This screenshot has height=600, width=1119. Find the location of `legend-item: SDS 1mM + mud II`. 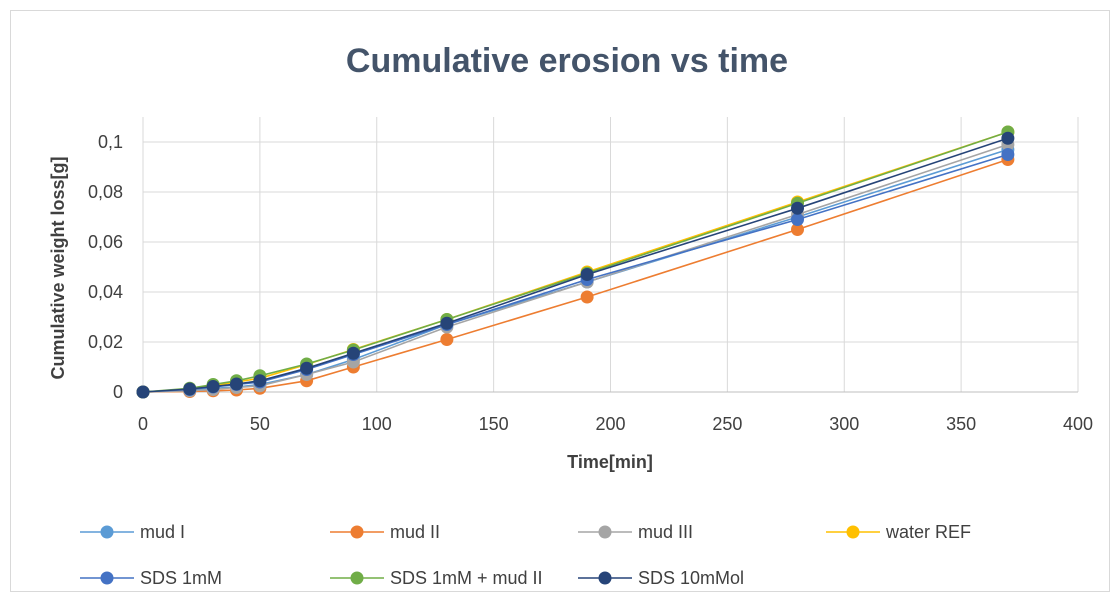

legend-item: SDS 1mM + mud II is located at coordinates (436, 578).